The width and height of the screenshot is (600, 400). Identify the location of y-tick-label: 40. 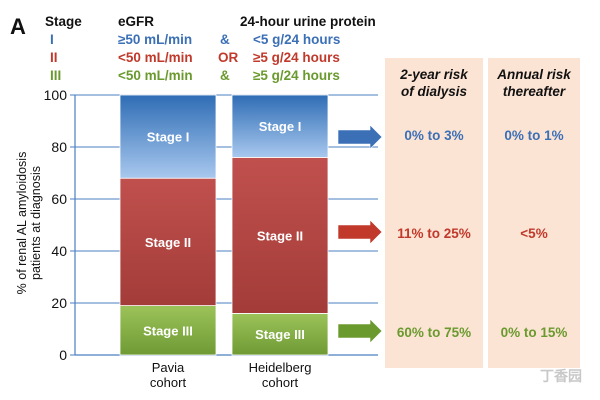
(59, 251).